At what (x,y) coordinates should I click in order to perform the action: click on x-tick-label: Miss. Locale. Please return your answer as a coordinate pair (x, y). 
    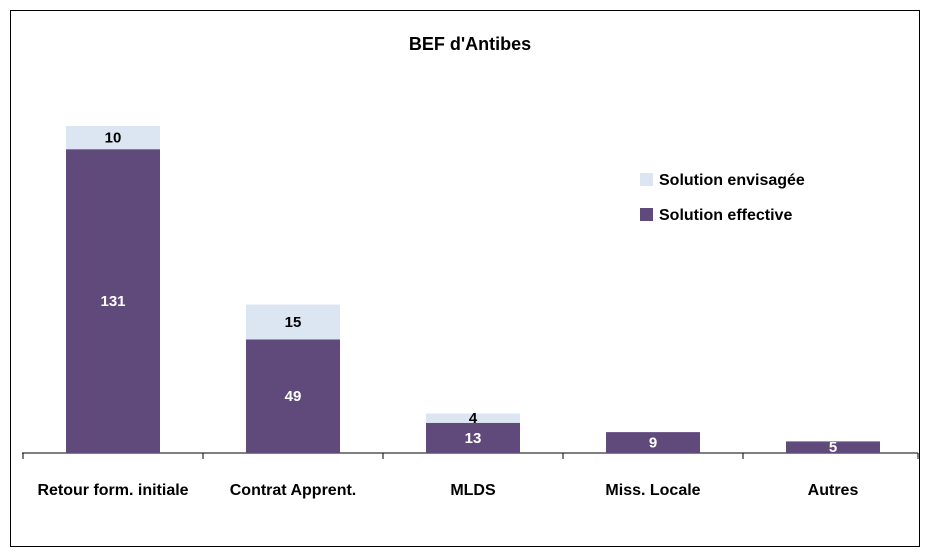
    Looking at the image, I should click on (653, 490).